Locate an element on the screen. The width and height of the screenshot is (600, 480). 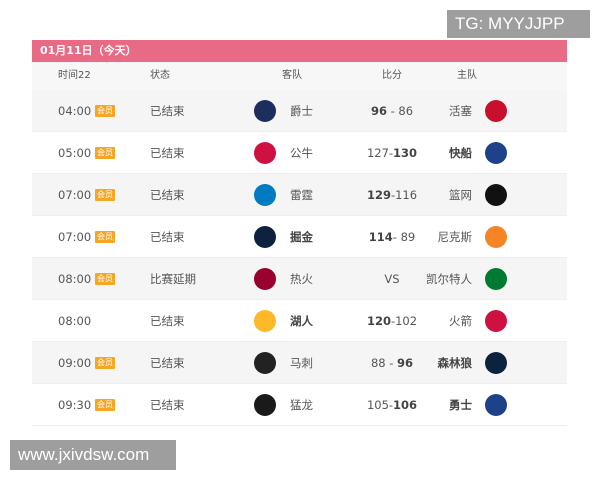
column-header-row: 时间22 状态 客队 比分 主队 is located at coordinates (299, 76).